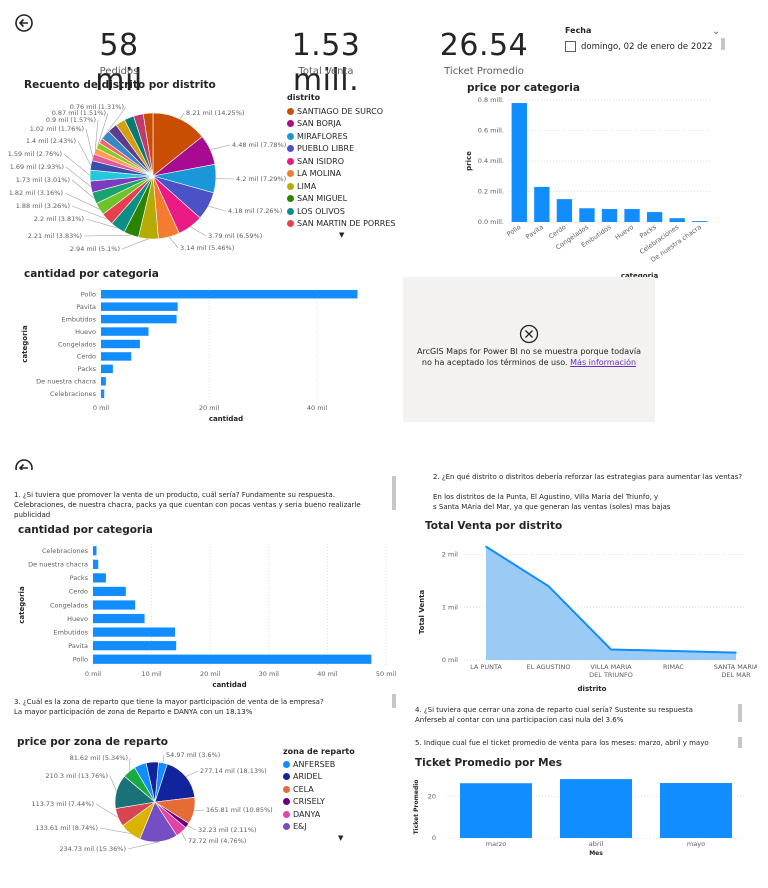  What do you see at coordinates (24, 23) in the screenshot?
I see `back-button` at bounding box center [24, 23].